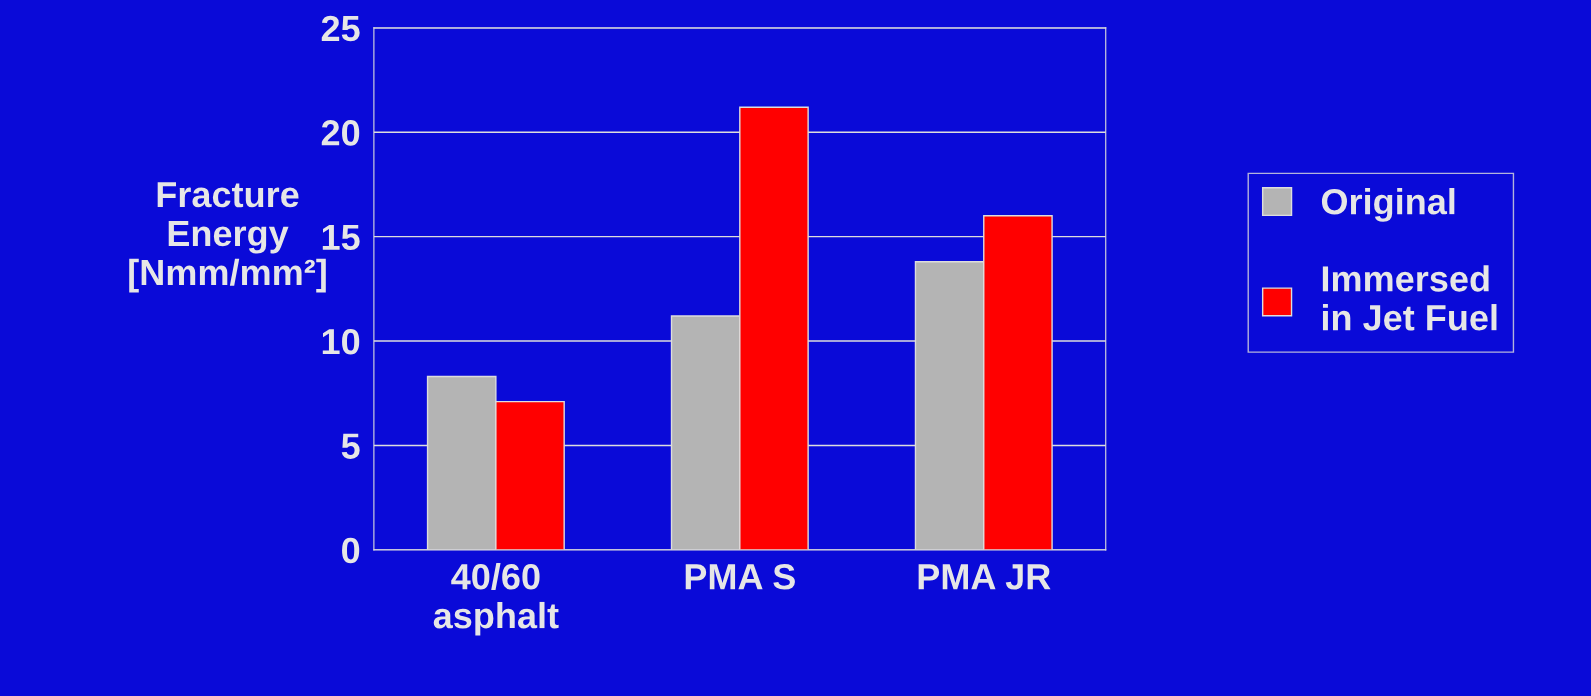  Describe the element at coordinates (350, 446) in the screenshot. I see `y-tick-label: 5` at that location.